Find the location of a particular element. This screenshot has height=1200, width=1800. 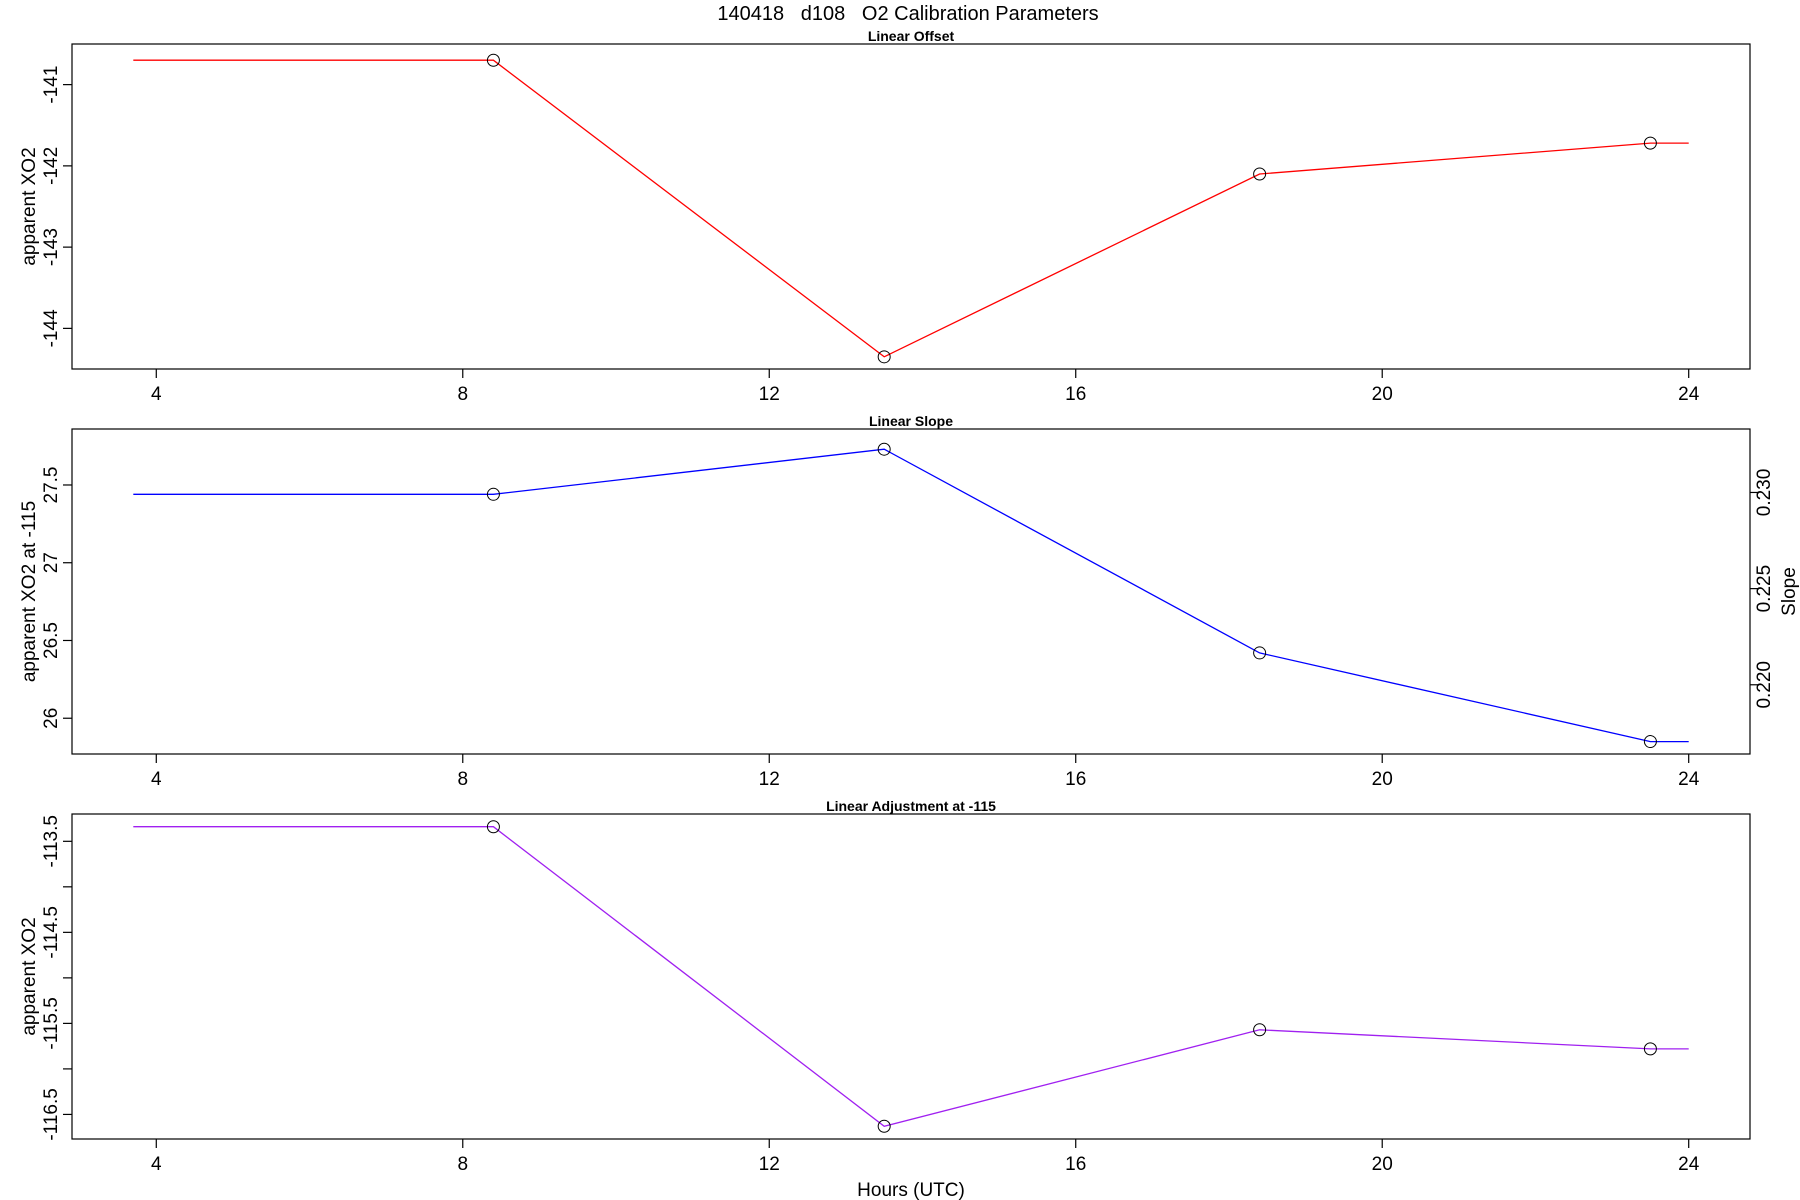

y-tick-label: -115.5 is located at coordinates (51, 1023).